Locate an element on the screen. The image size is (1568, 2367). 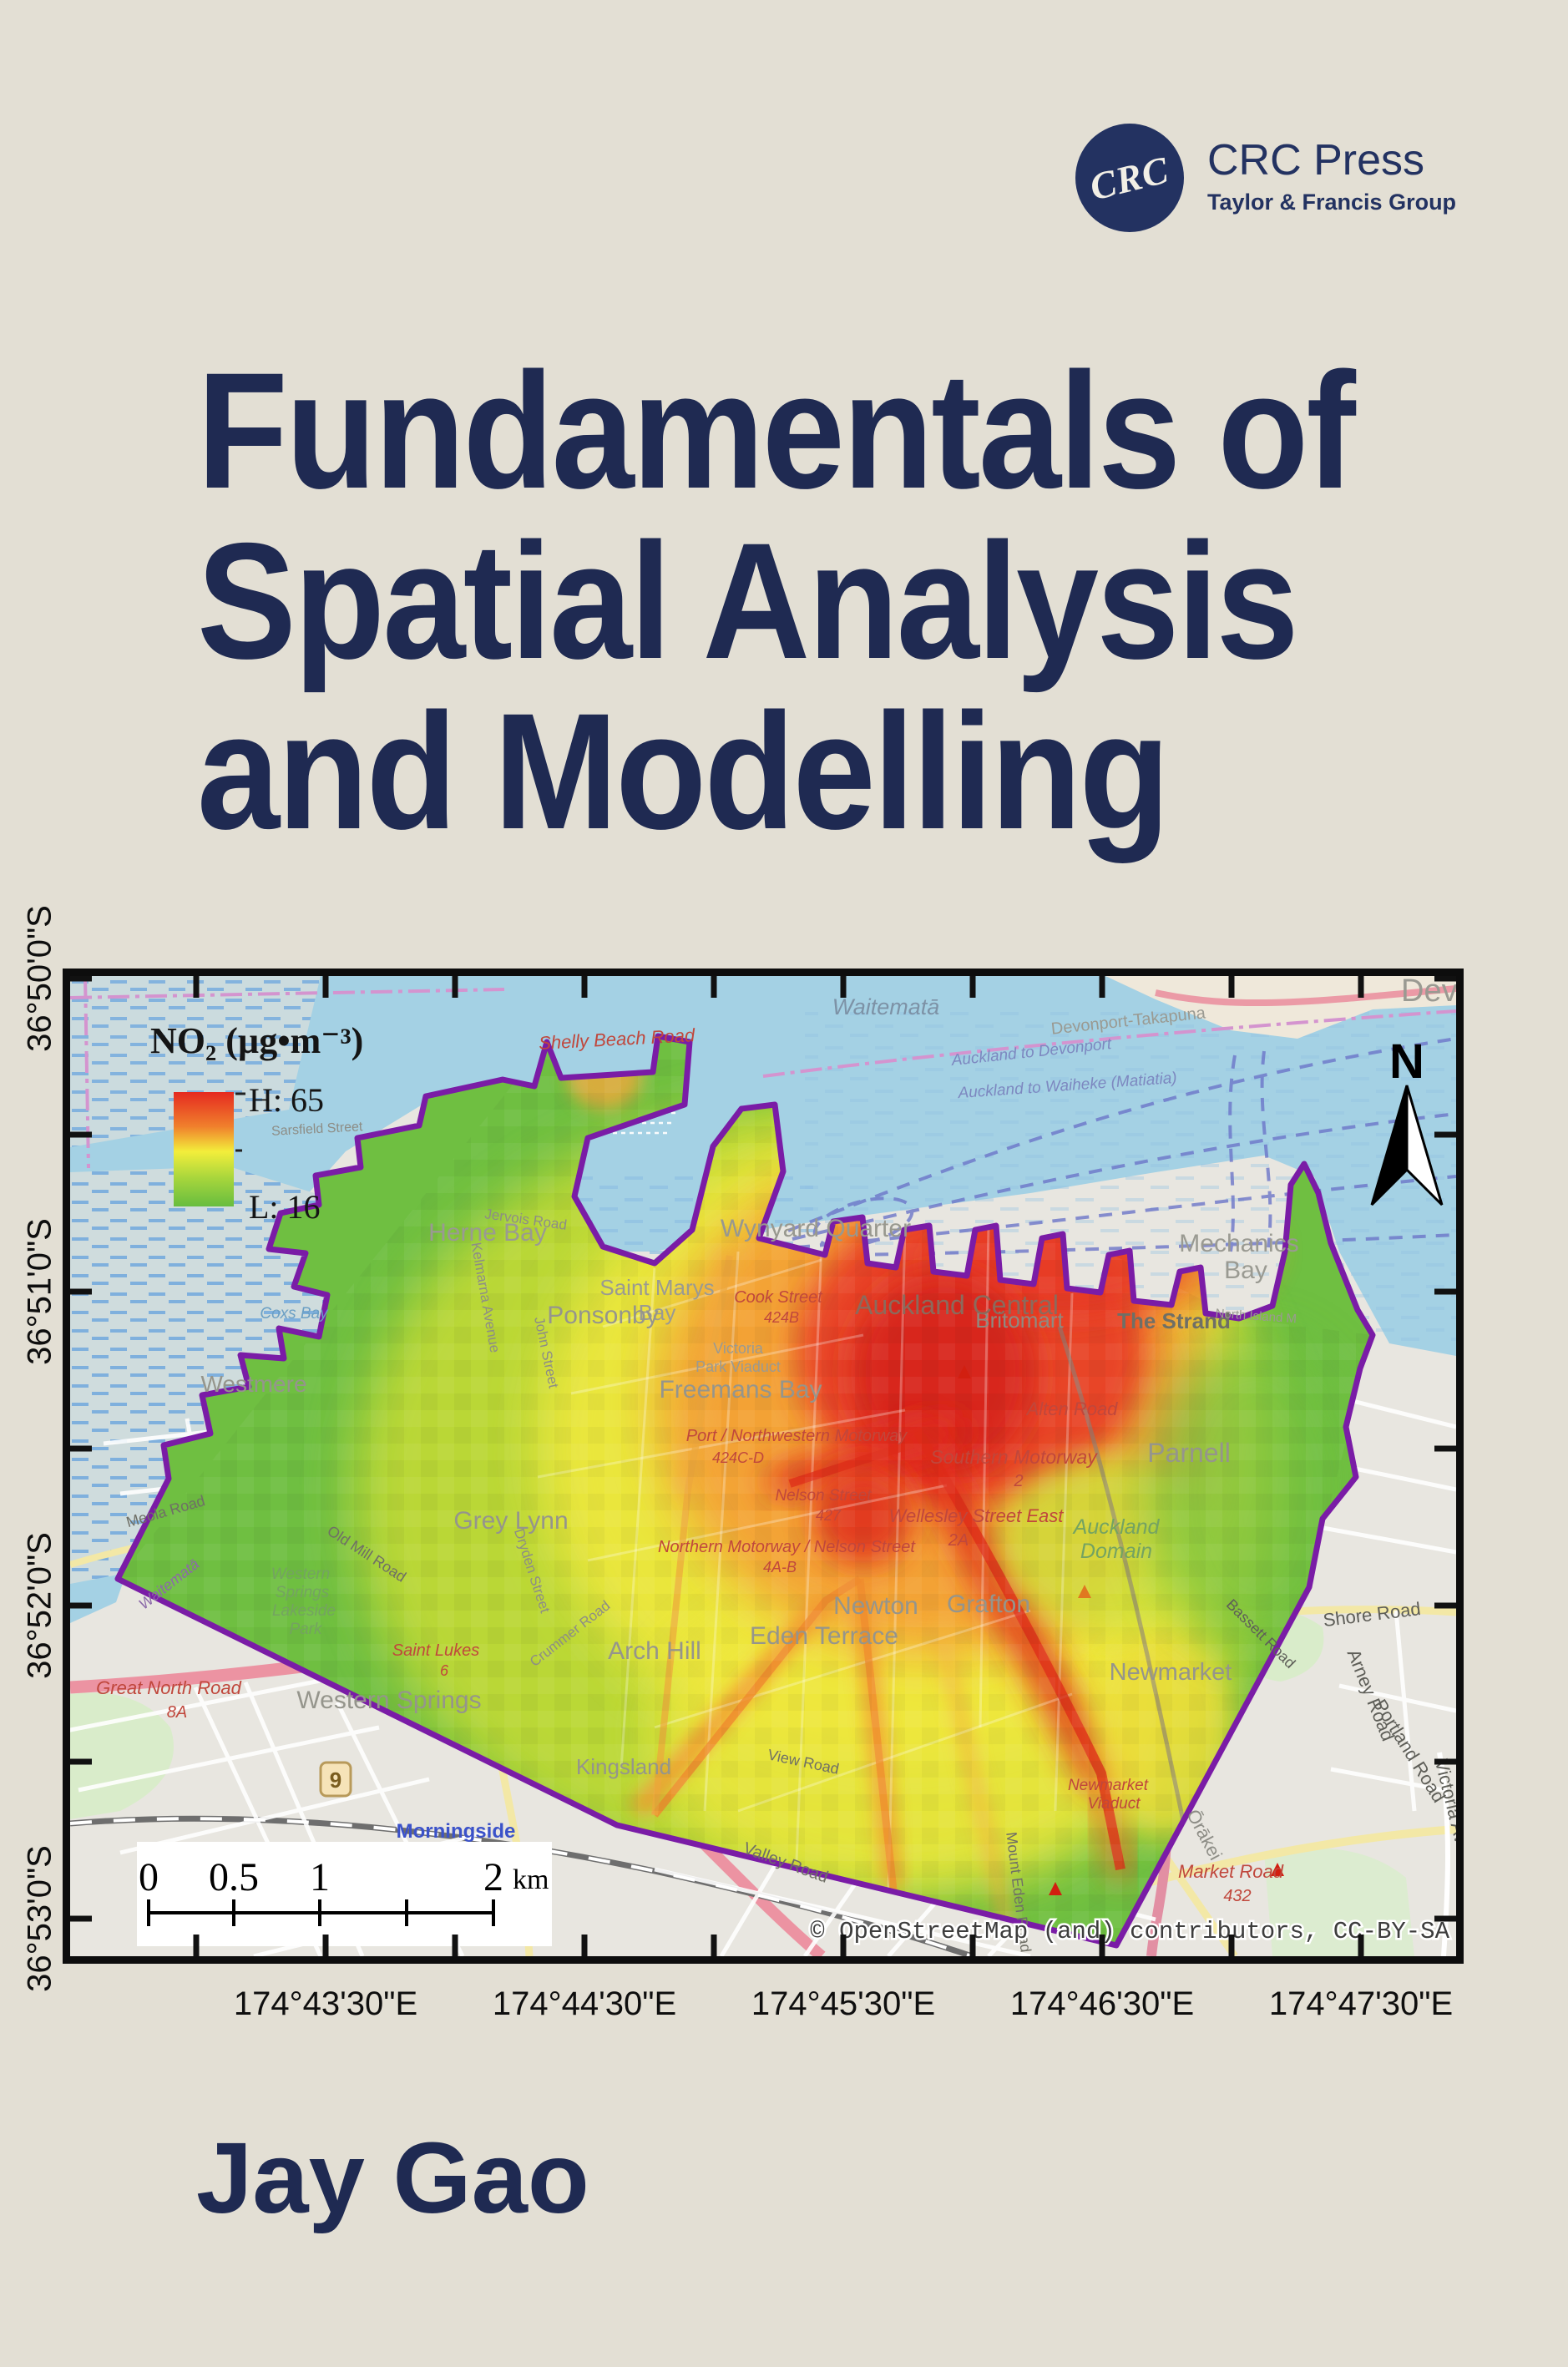
lat-label-3: 36°53'0"S is located at coordinates (39, 1918).